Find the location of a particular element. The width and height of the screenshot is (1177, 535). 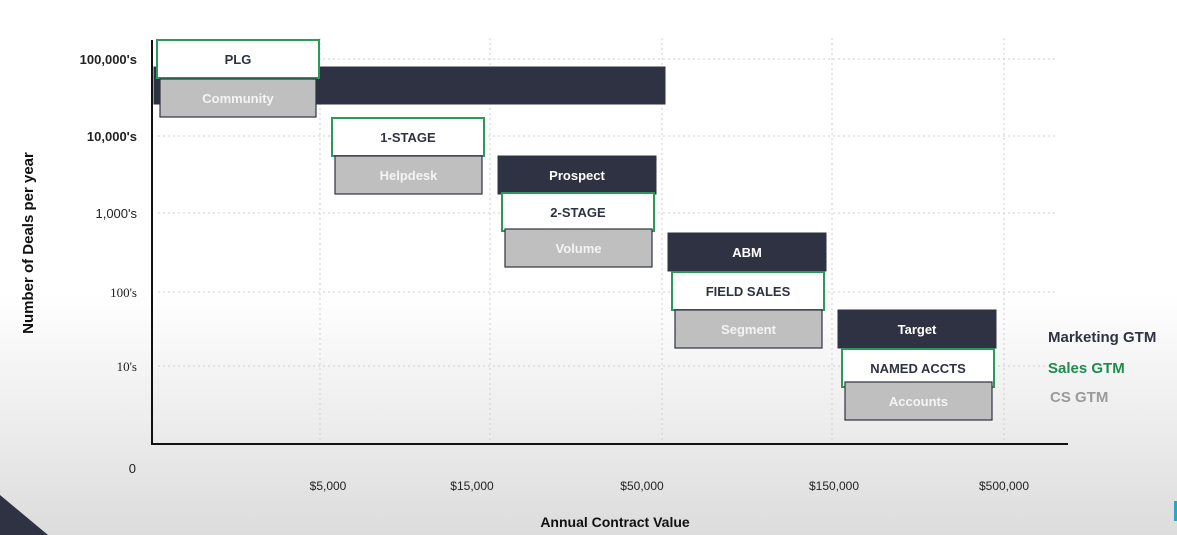

bar-1-stage is located at coordinates (408, 137).